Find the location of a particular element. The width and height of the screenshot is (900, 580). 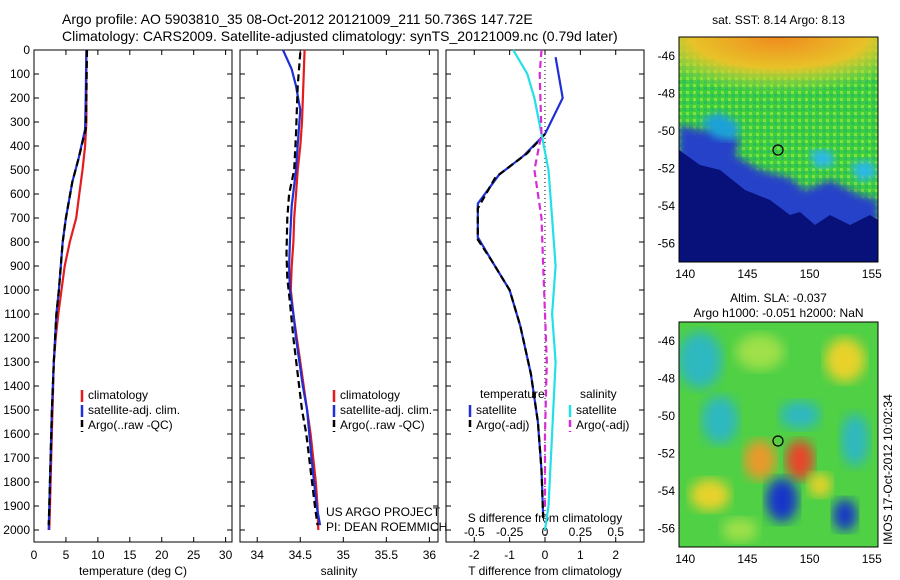

s-tick-label: 0.5 is located at coordinates (615, 532).